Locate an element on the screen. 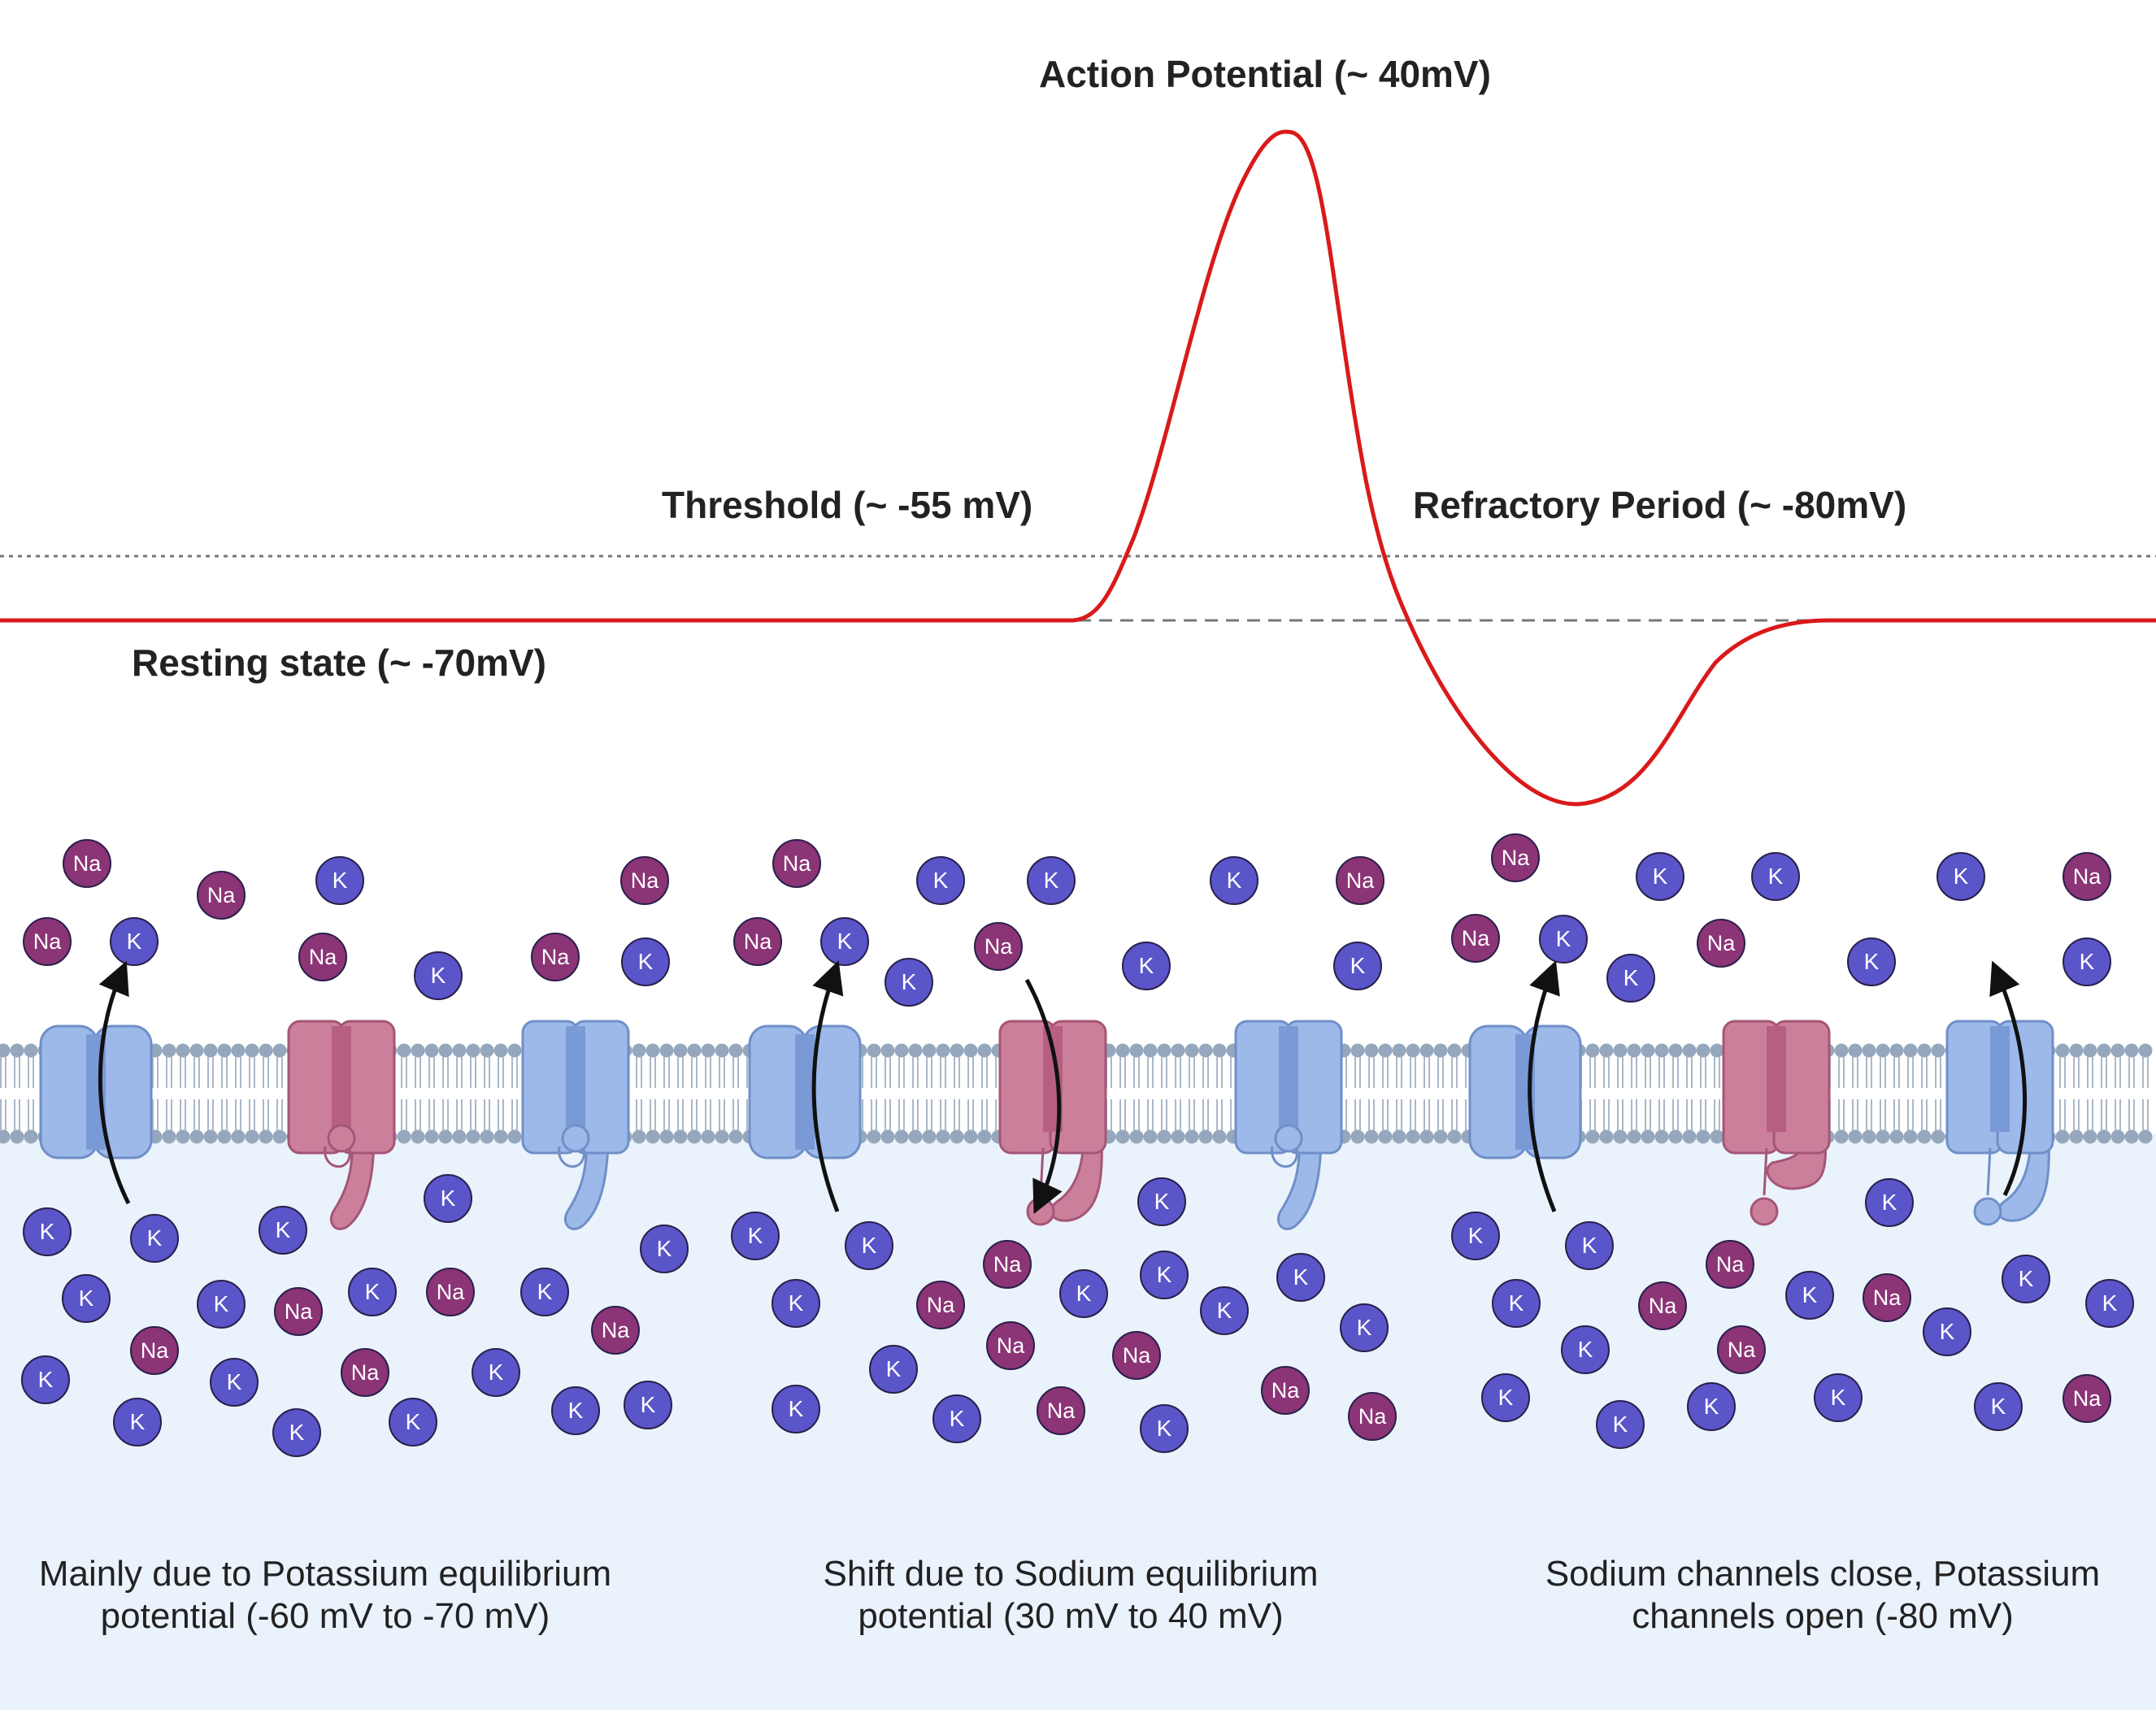 This screenshot has width=2156, height=1714. refractory-period-label: Refractory Period (~ -80mV) is located at coordinates (1660, 505).